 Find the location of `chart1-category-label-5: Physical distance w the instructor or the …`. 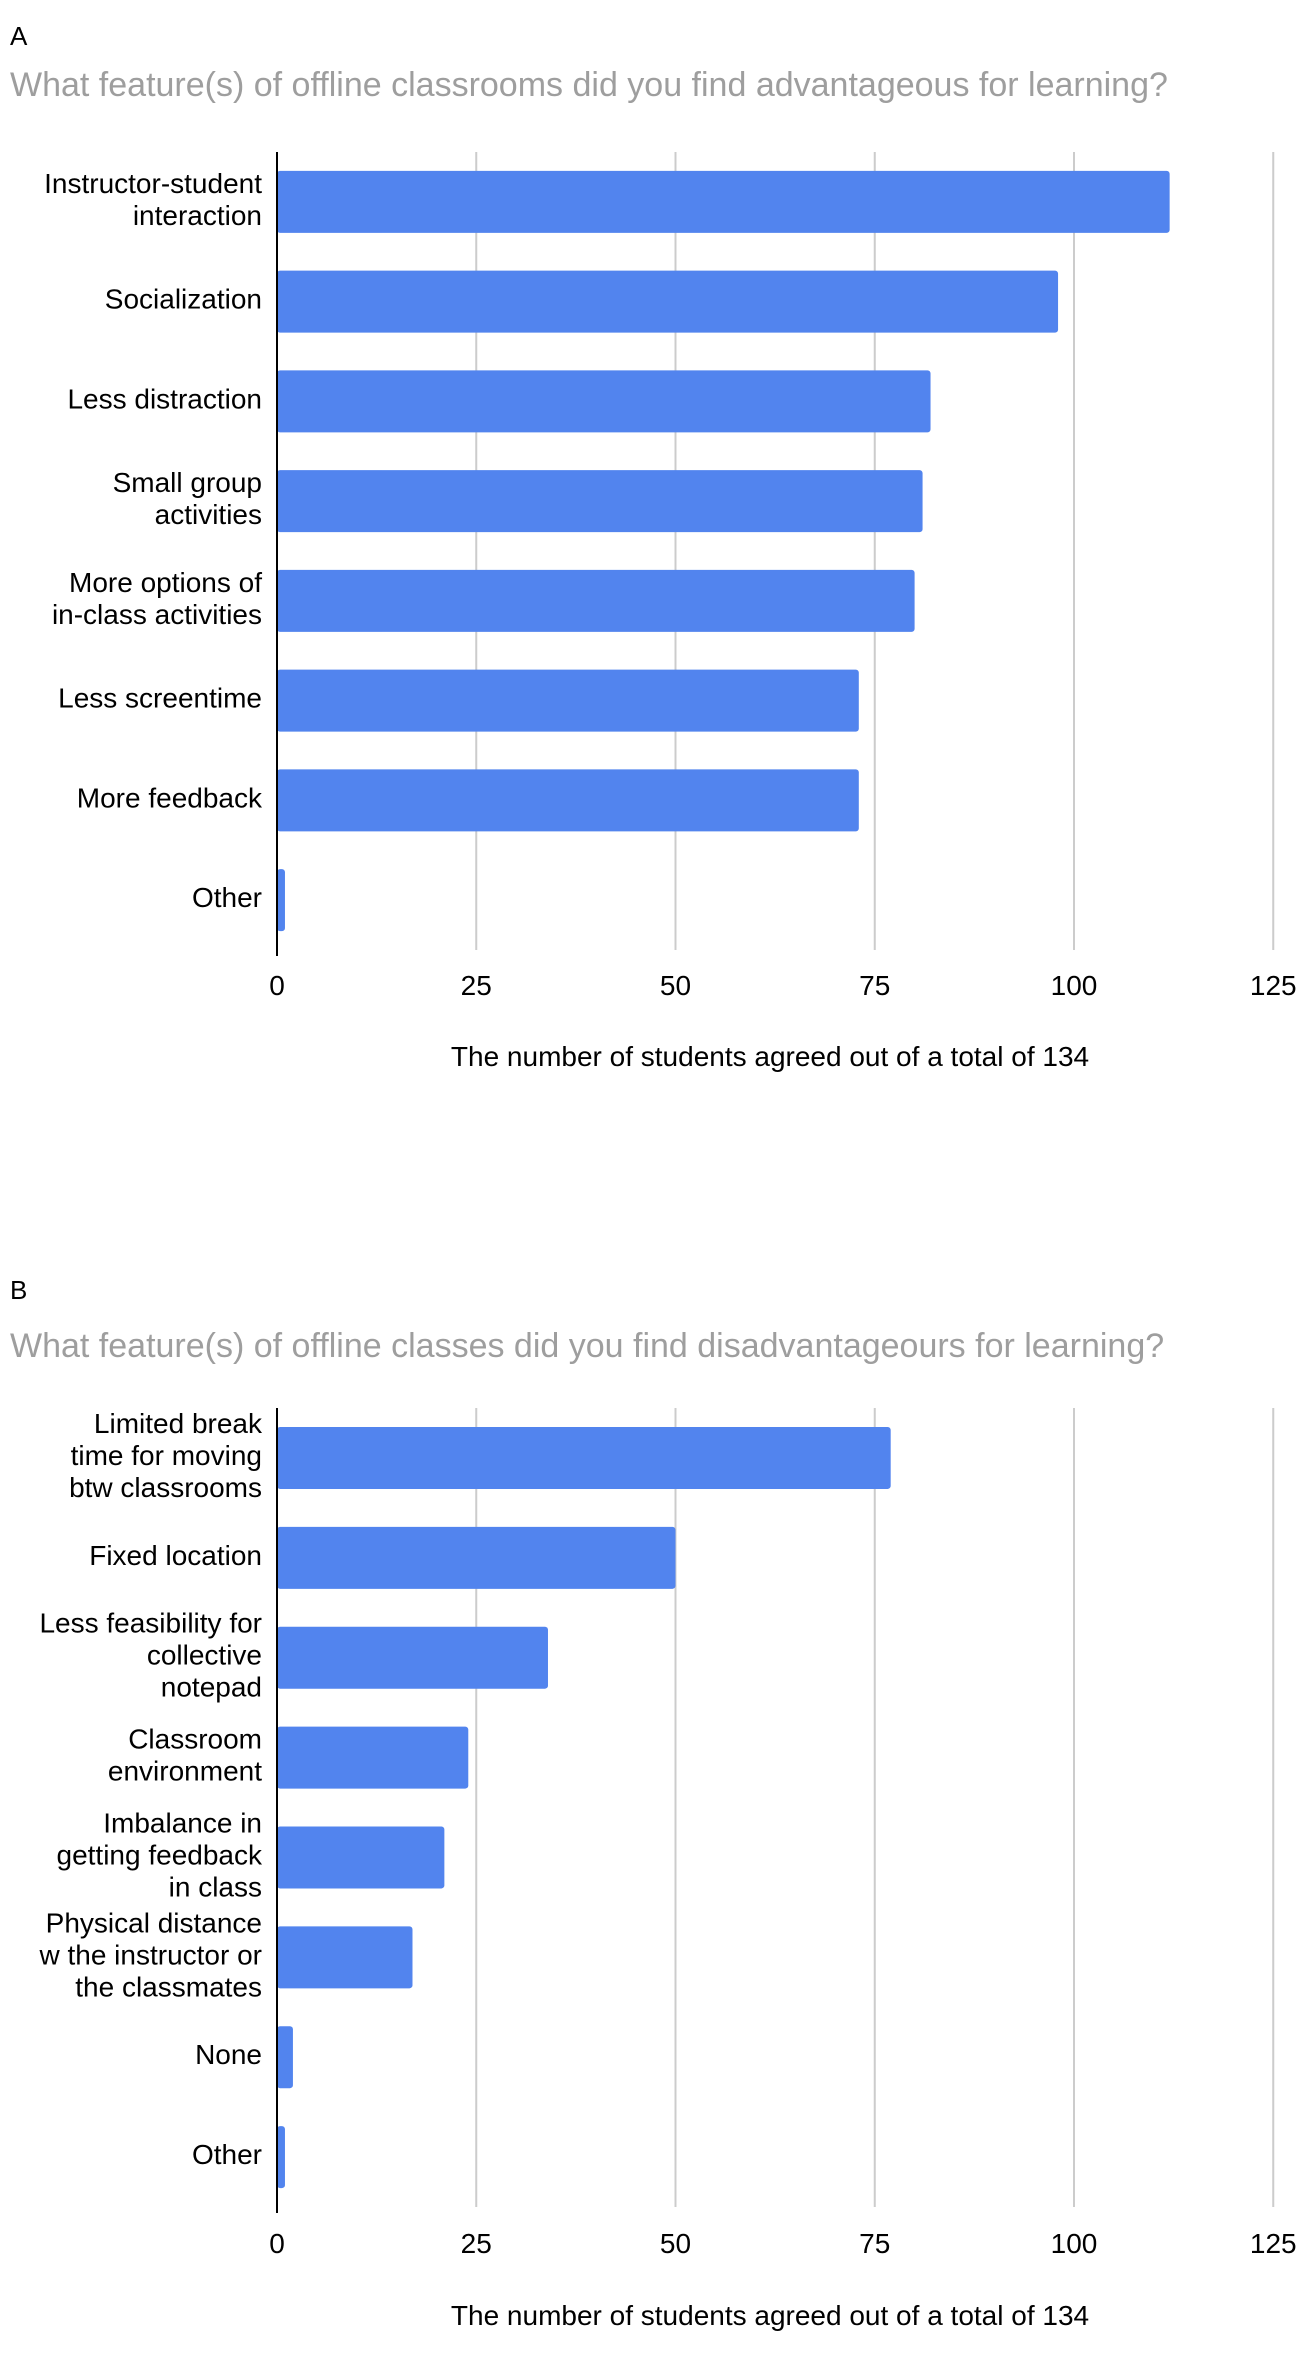

chart1-category-label-5: Physical distance w the instructor or the … is located at coordinates (150, 1955).